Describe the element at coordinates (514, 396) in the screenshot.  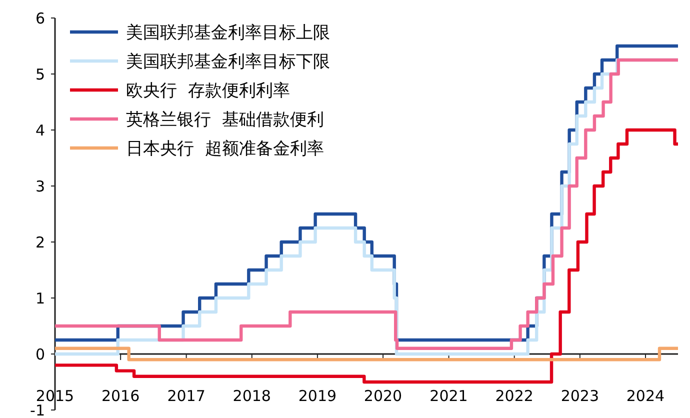
I see `x-tick-label: 2022` at that location.